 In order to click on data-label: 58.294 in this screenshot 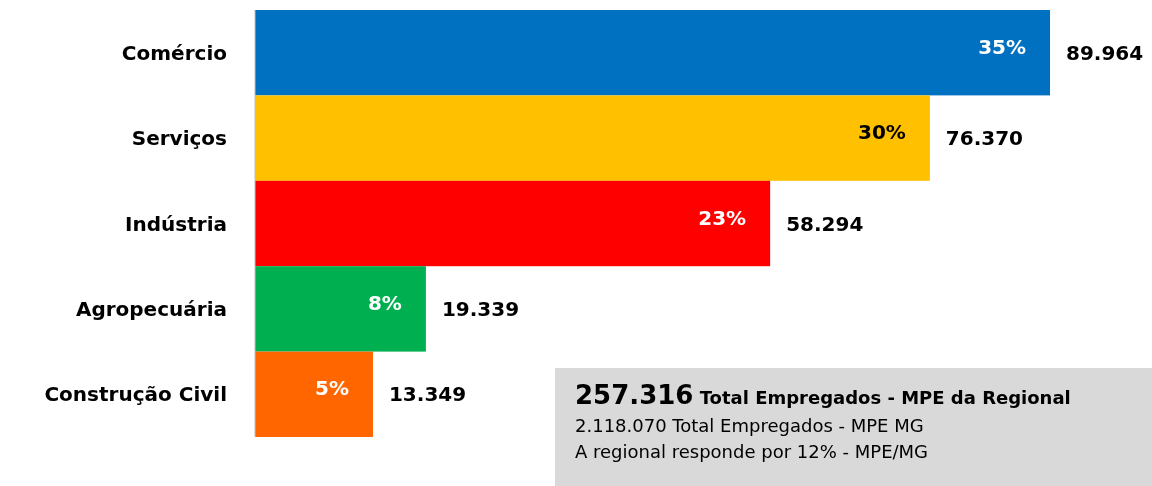, I will do `click(825, 223)`.